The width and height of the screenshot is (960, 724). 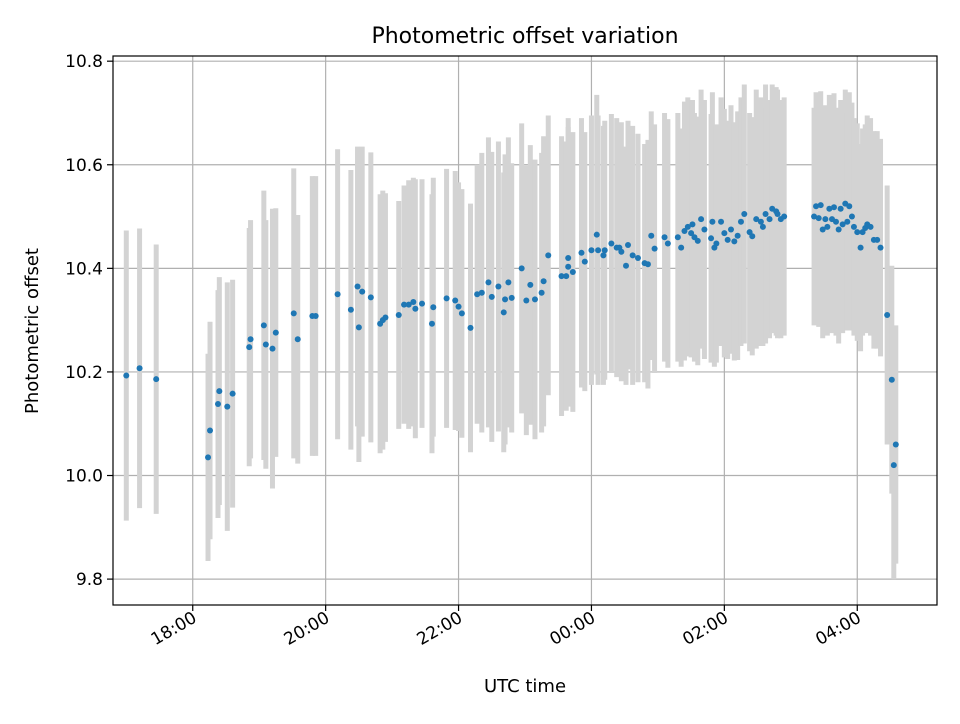 I want to click on y-axis-label: Photometric offset, so click(x=32, y=331).